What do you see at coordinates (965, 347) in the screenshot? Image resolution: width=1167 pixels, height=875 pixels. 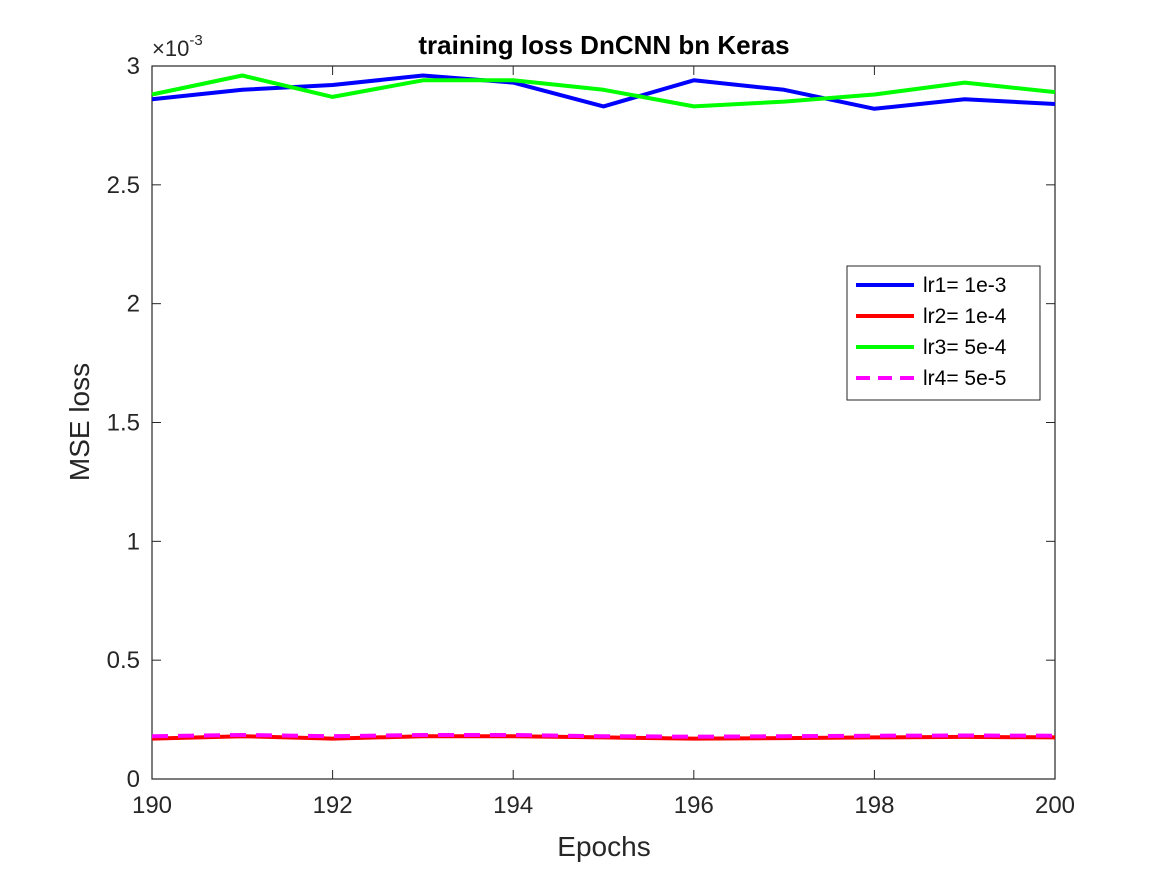 I see `legend-label-3: lr3= 5e-4` at bounding box center [965, 347].